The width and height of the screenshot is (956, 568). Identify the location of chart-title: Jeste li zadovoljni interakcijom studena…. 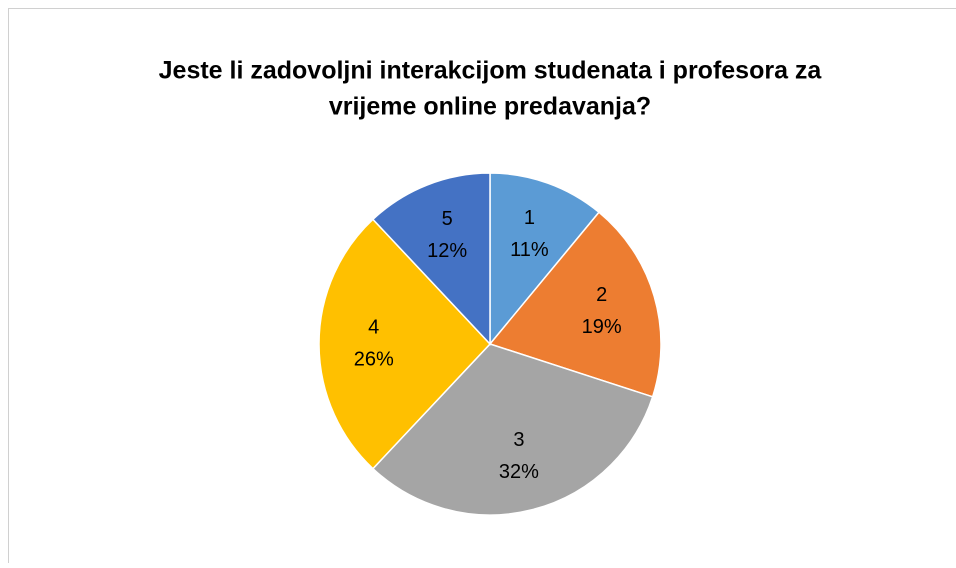
(491, 71).